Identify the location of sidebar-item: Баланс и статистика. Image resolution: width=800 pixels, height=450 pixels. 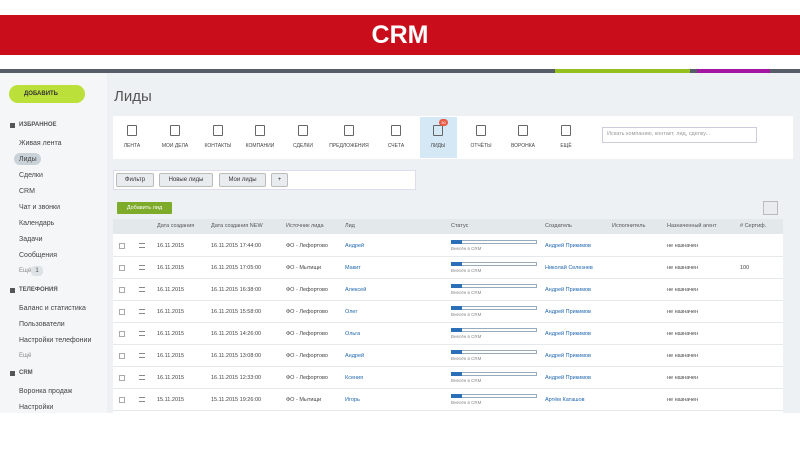
(52, 308).